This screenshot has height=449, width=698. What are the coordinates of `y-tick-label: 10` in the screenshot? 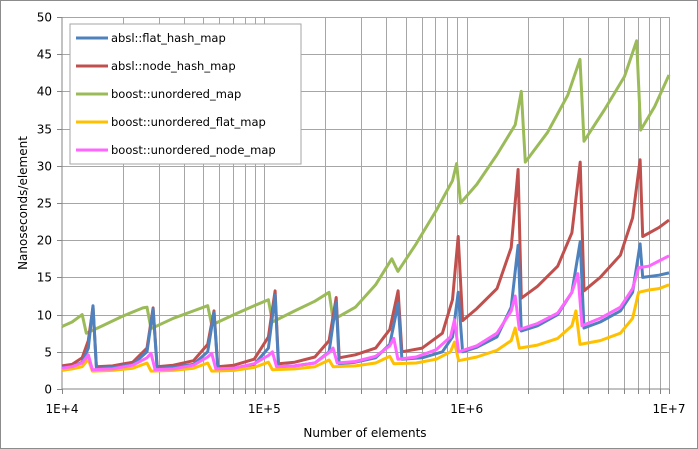 It's located at (44, 316).